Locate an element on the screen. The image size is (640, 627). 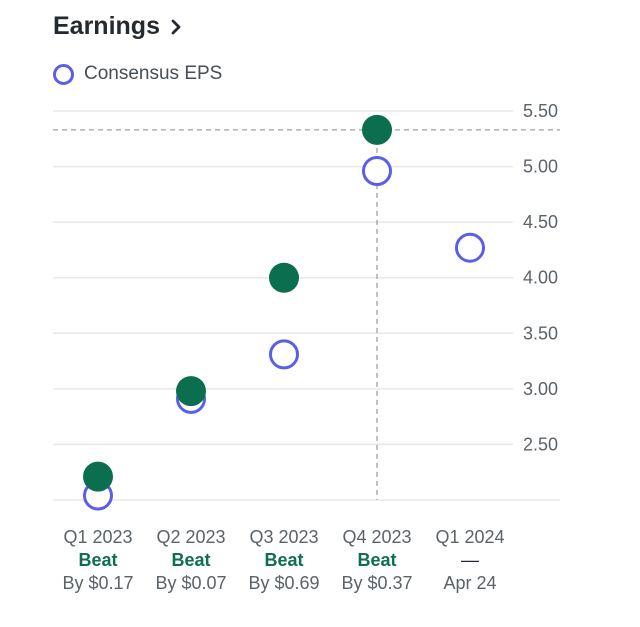
quarter-label: Q1 2023 is located at coordinates (97, 537).